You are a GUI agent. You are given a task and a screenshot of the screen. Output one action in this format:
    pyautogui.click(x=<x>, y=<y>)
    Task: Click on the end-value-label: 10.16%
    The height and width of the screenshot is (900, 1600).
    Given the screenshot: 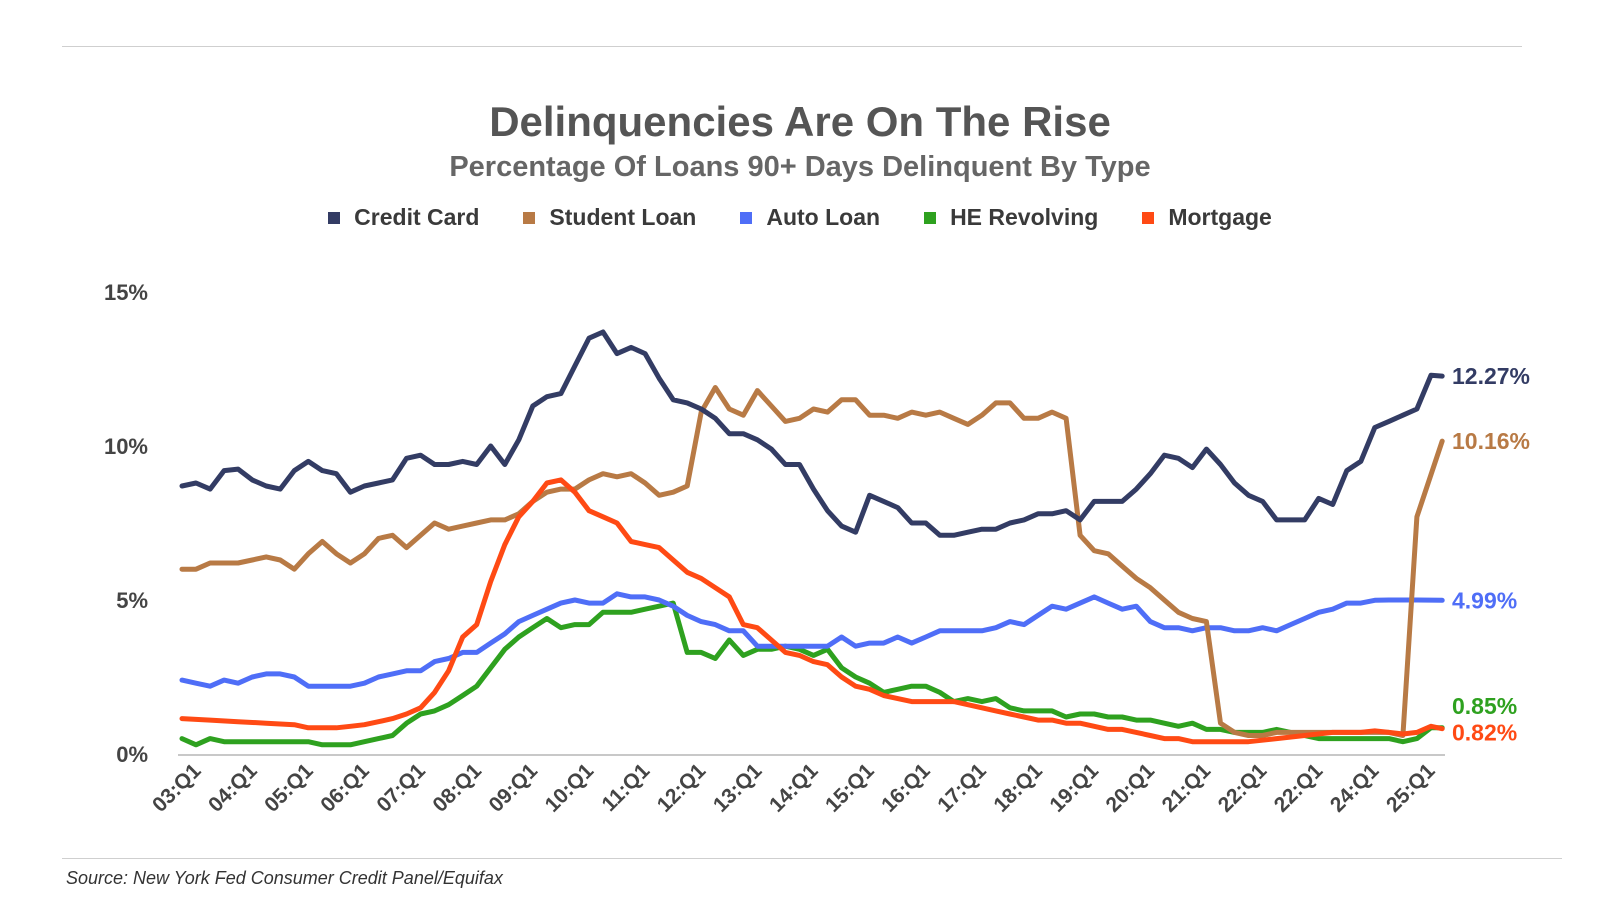 What is the action you would take?
    pyautogui.click(x=1491, y=441)
    